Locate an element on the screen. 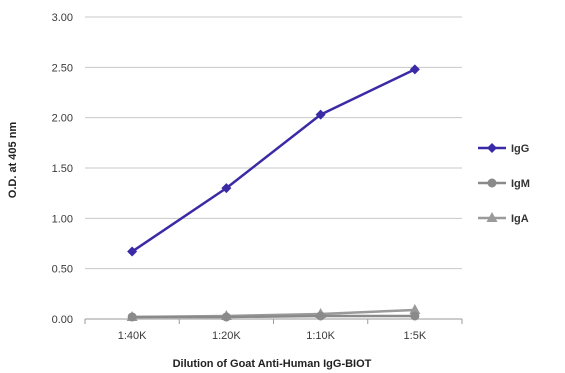 This screenshot has width=565, height=373. y-tick-label: 2.50 is located at coordinates (62, 68).